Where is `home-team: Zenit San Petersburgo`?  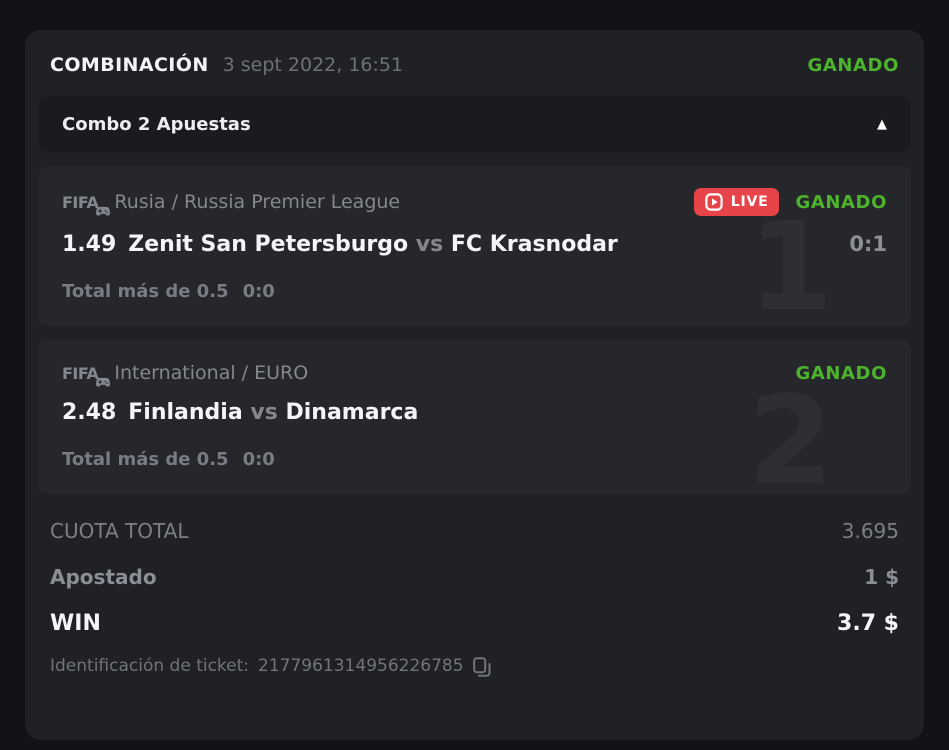
home-team: Zenit San Petersburgo is located at coordinates (268, 244).